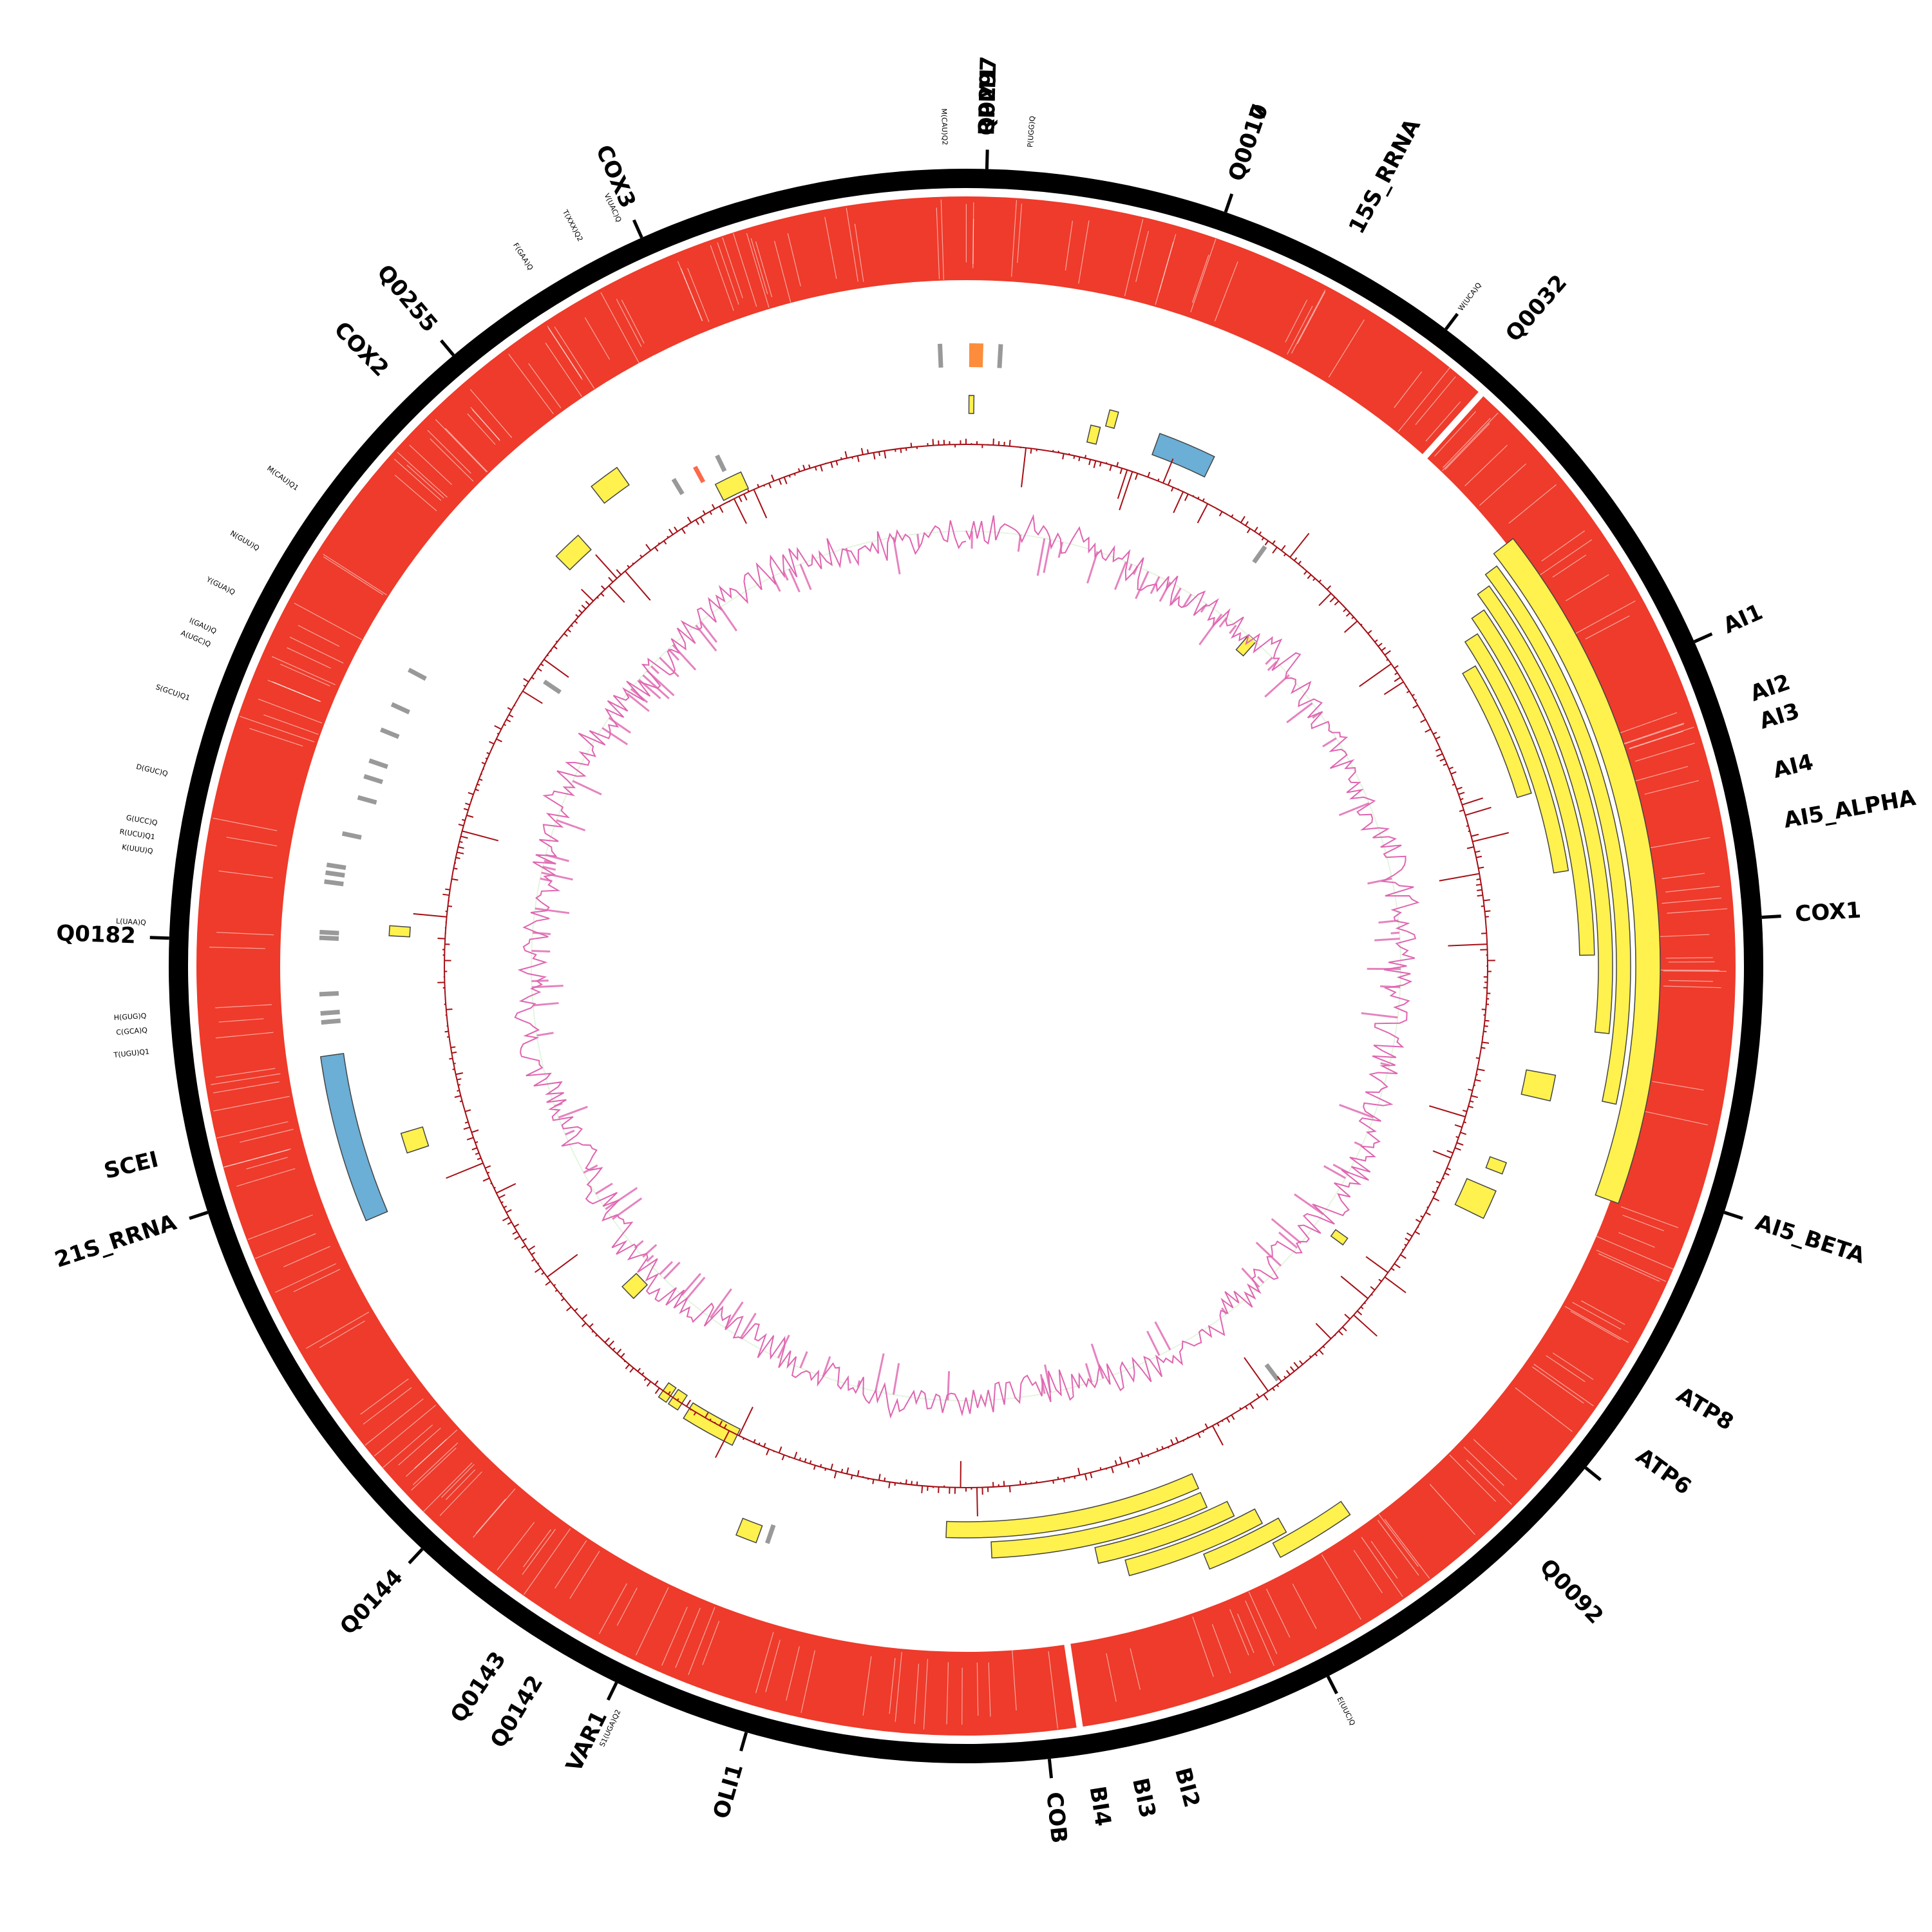  I want to click on gene-label: Q0092, so click(1572, 1591).